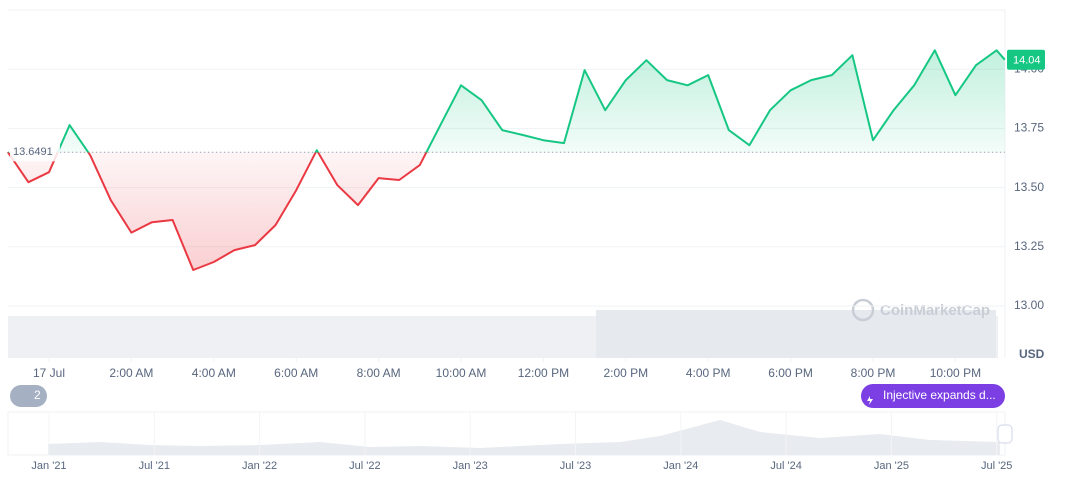 This screenshot has height=482, width=1072. Describe the element at coordinates (796, 334) in the screenshot. I see `volume-band` at that location.